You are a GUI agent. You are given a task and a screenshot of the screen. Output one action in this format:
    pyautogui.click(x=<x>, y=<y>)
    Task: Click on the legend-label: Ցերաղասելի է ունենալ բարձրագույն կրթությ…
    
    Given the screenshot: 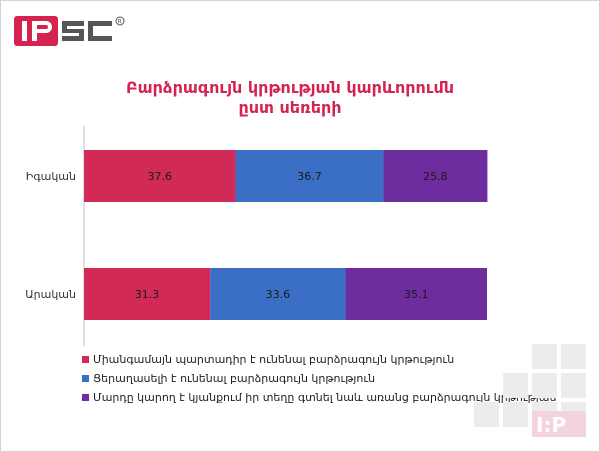 What is the action you would take?
    pyautogui.click(x=234, y=378)
    